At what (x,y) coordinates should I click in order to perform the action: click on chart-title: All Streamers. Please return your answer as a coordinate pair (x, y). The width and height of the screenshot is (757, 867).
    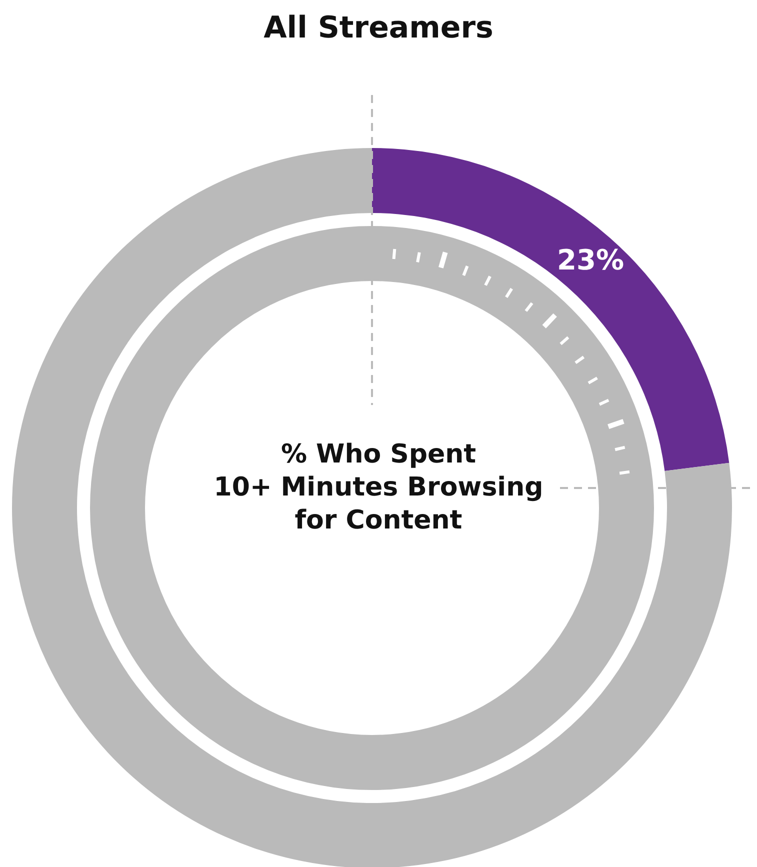
    Looking at the image, I should click on (379, 28).